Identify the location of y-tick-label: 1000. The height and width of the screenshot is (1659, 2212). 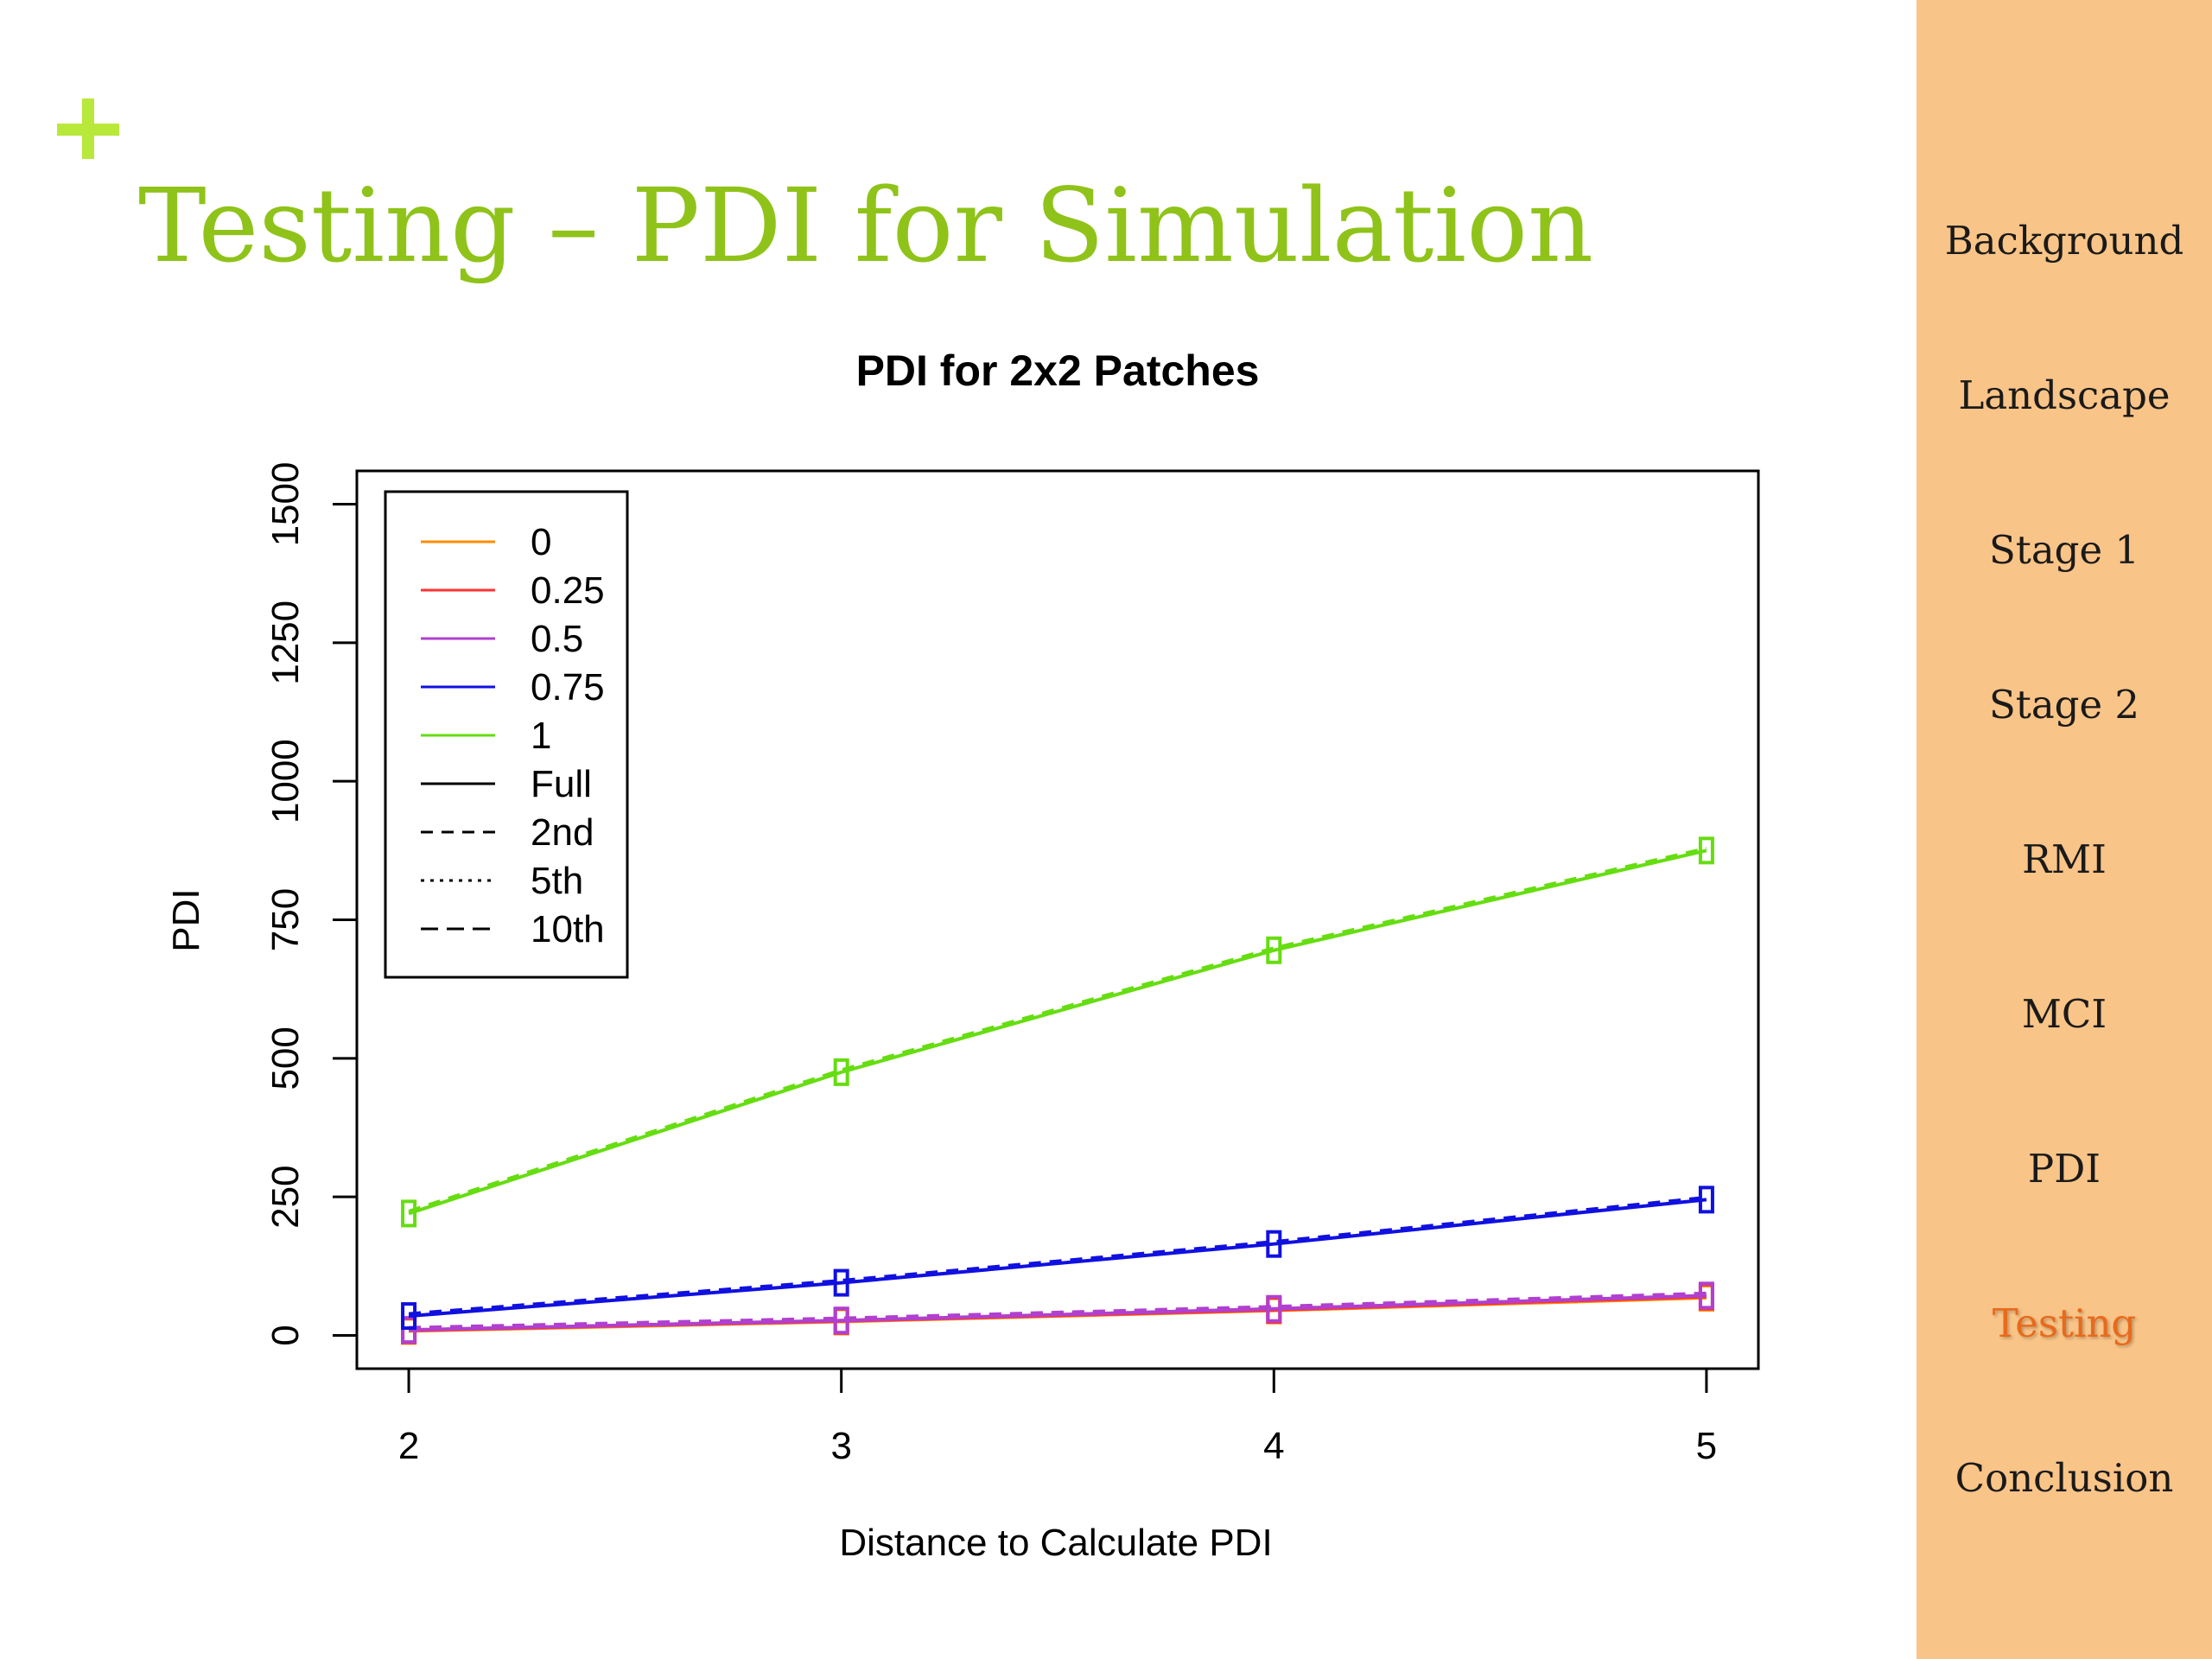
(285, 781).